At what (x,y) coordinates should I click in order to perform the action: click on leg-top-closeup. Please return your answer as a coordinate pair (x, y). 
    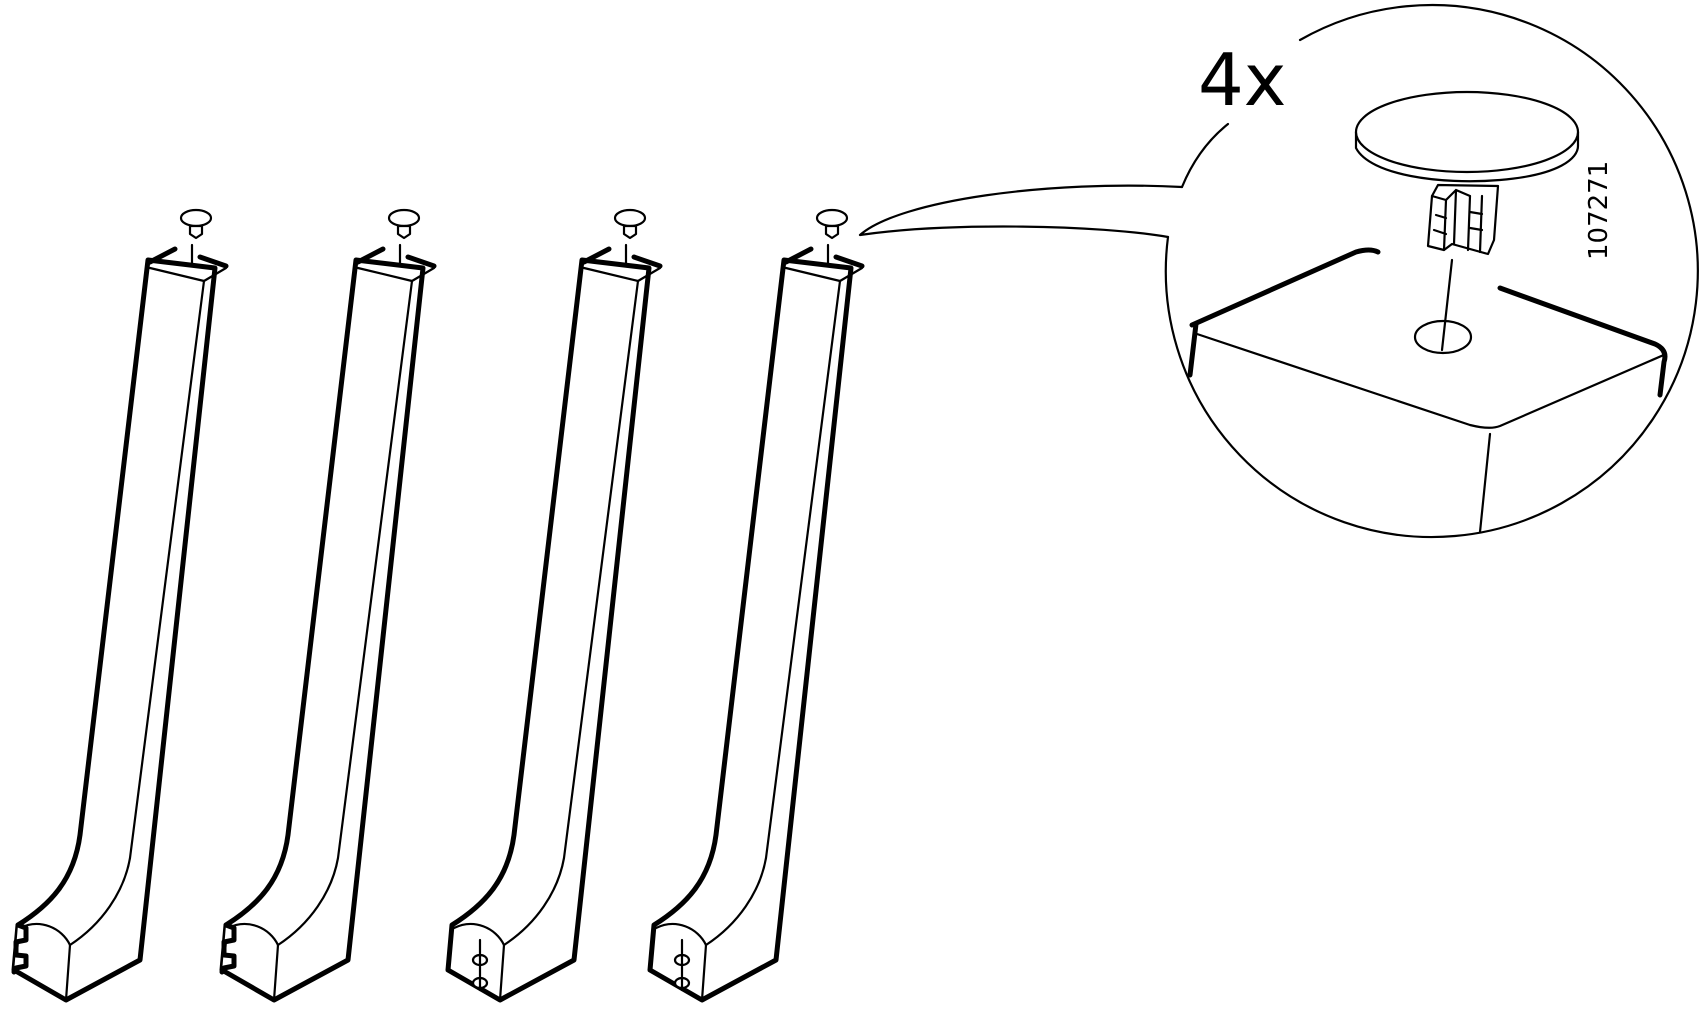
    Looking at the image, I should click on (1427, 390).